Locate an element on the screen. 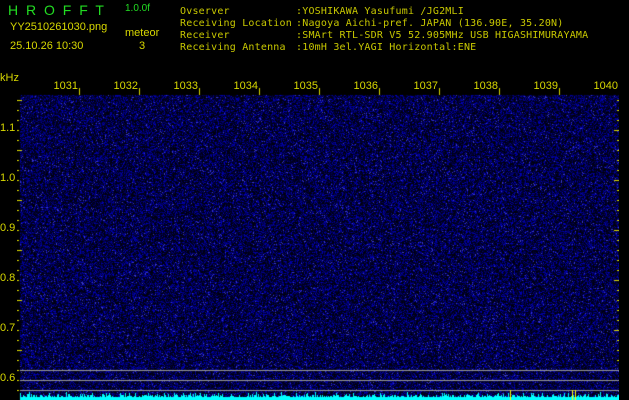  freq-tick: 1040 is located at coordinates (605, 86).